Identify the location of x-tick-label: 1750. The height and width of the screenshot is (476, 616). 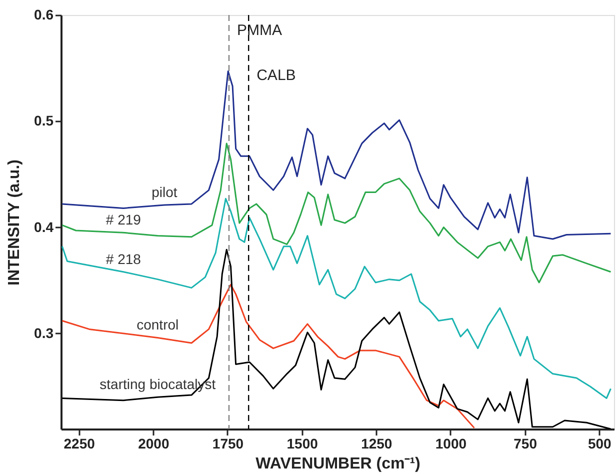
(228, 444).